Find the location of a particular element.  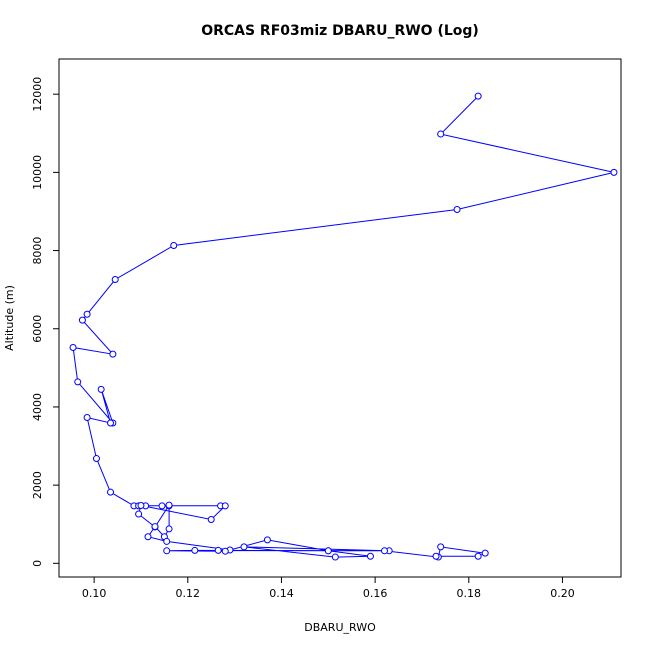

y-axis: 0 2000 4000 6000 8000 10000 12000 is located at coordinates (45, 322).